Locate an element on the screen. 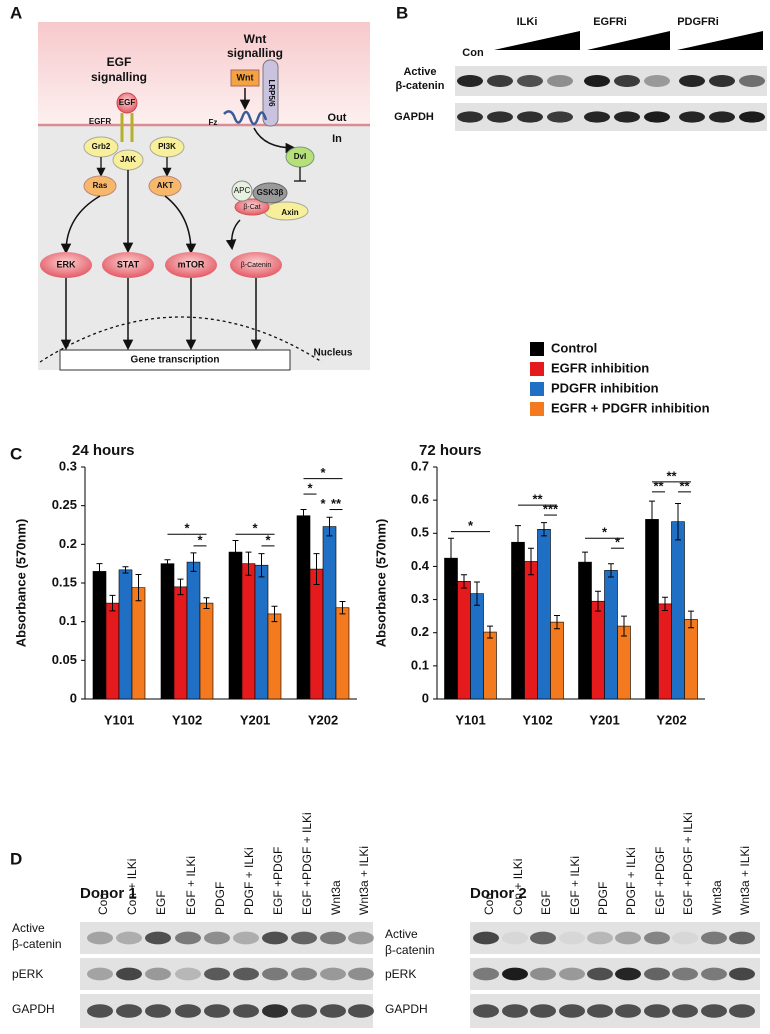 This screenshot has height=1034, width=770. x-tick-label: Y101 is located at coordinates (470, 719).